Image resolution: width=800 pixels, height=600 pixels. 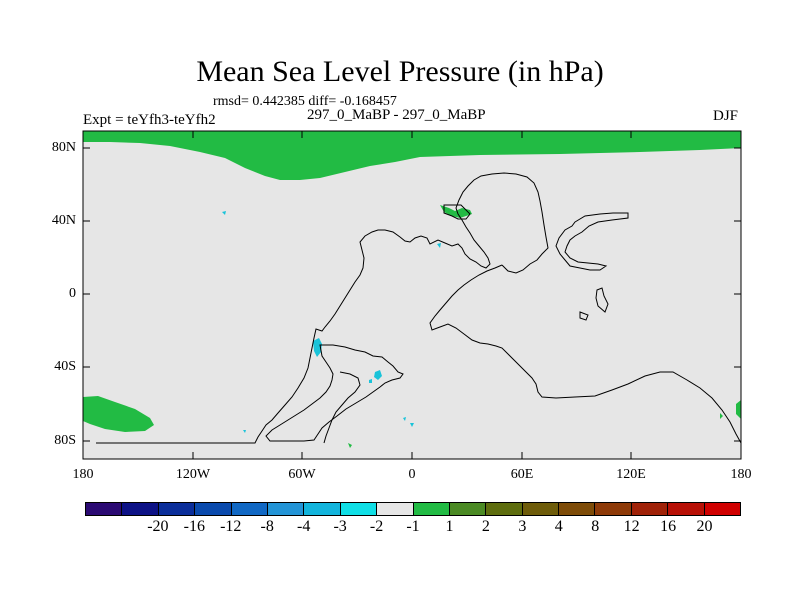 I want to click on colorbar-label: -20, so click(x=158, y=526).